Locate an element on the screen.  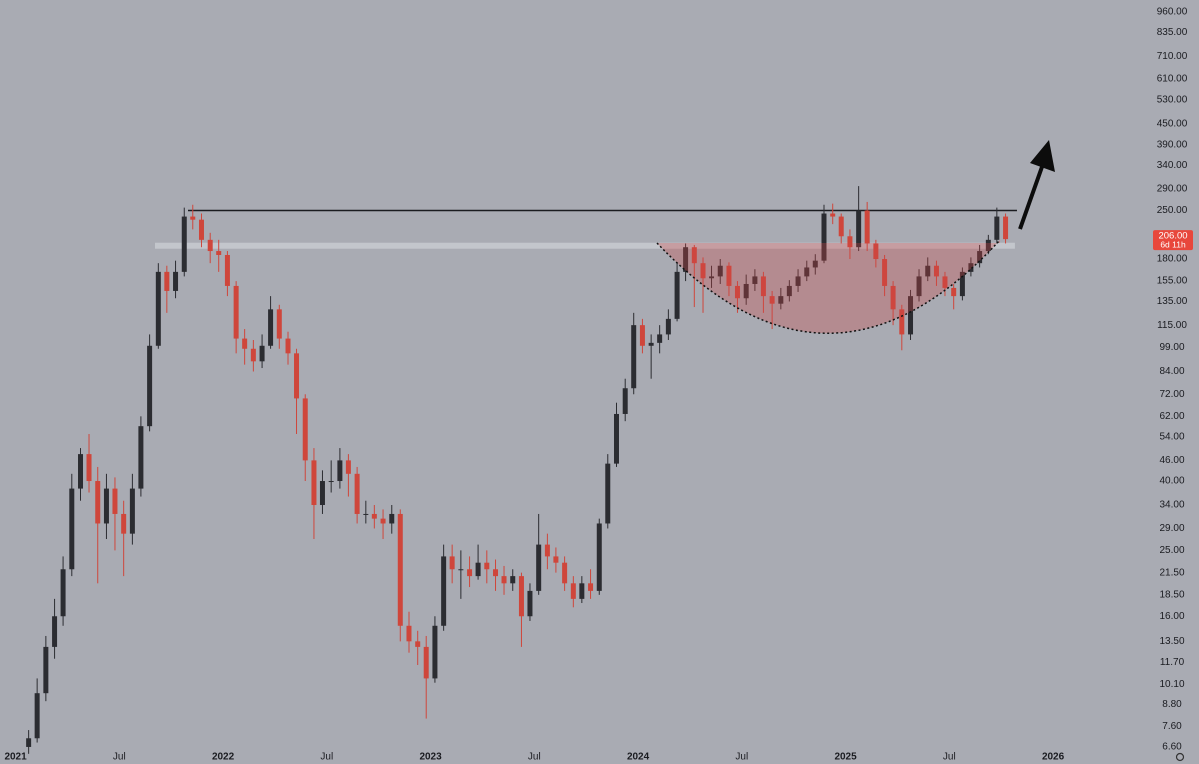
price-tag is located at coordinates (1173, 240).